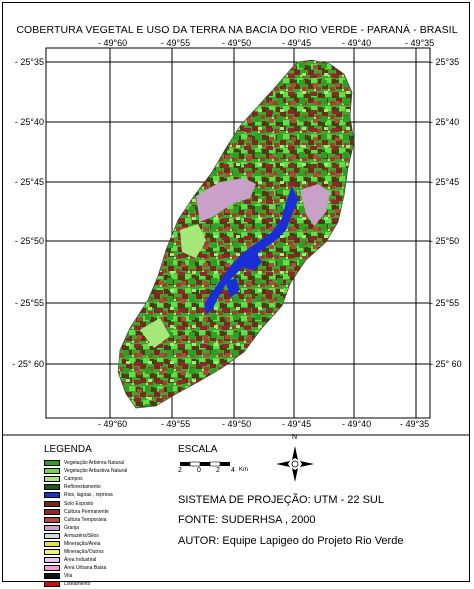 This screenshot has height=589, width=474. Describe the element at coordinates (85, 479) in the screenshot. I see `legend-item: Campos` at that location.